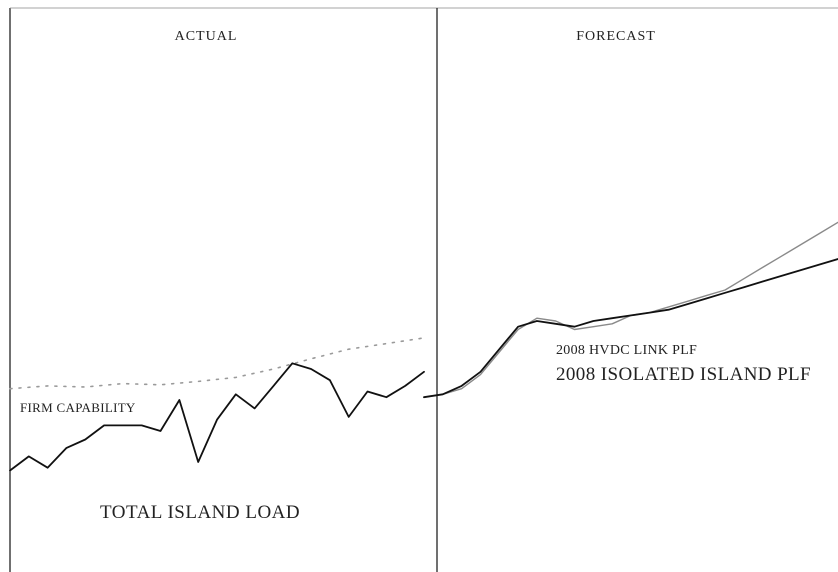  Describe the element at coordinates (206, 36) in the screenshot. I see `panel-label-actual: ACTUAL` at that location.